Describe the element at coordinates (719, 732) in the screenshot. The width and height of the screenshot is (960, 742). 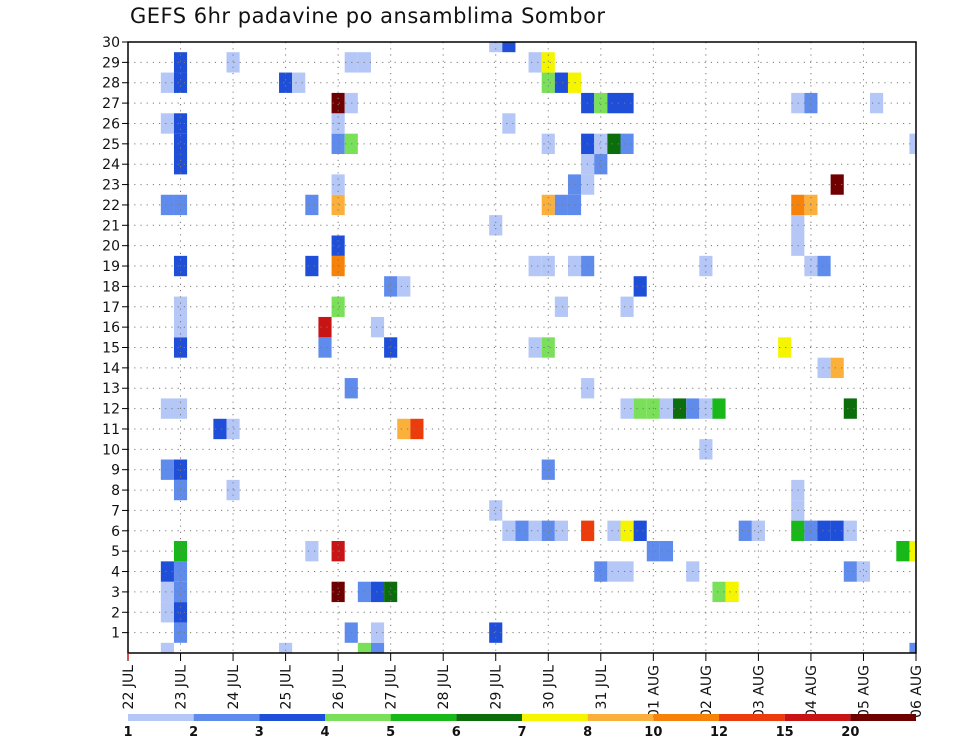
I see `colorbar-label: 12` at that location.